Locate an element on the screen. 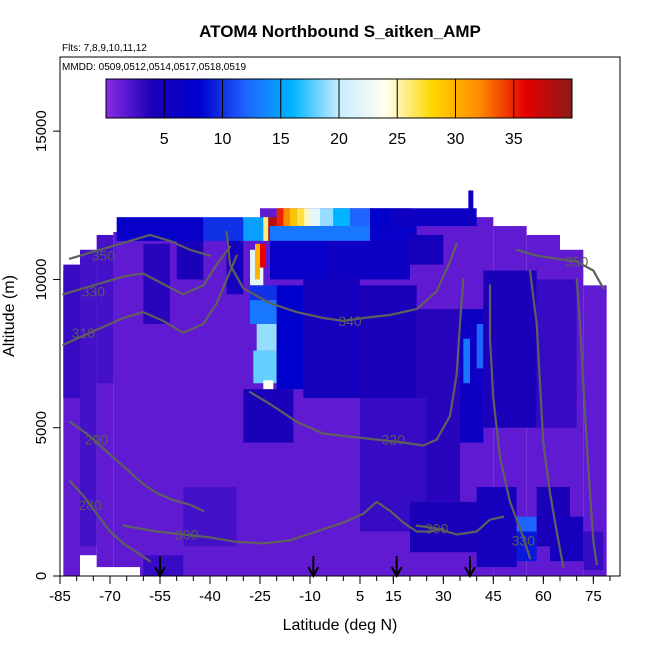 The width and height of the screenshot is (650, 650). colorbar: 5 10 15 20 25 30 35 is located at coordinates (339, 113).